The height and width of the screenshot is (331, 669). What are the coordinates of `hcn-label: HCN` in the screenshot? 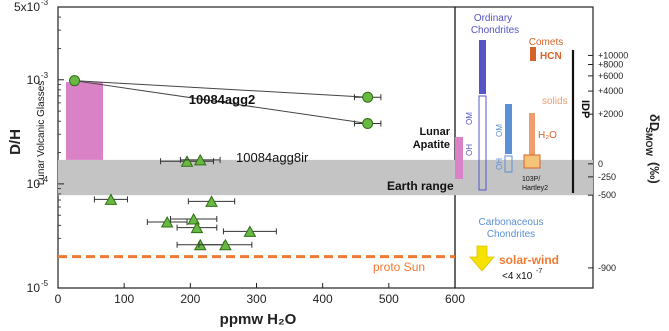 It's located at (551, 56).